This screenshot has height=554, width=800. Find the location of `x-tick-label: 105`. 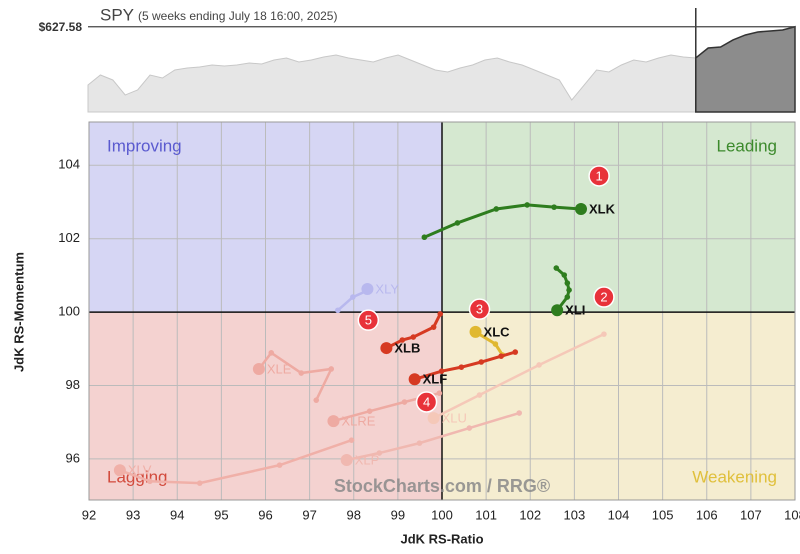

x-tick-label: 105 is located at coordinates (663, 514).